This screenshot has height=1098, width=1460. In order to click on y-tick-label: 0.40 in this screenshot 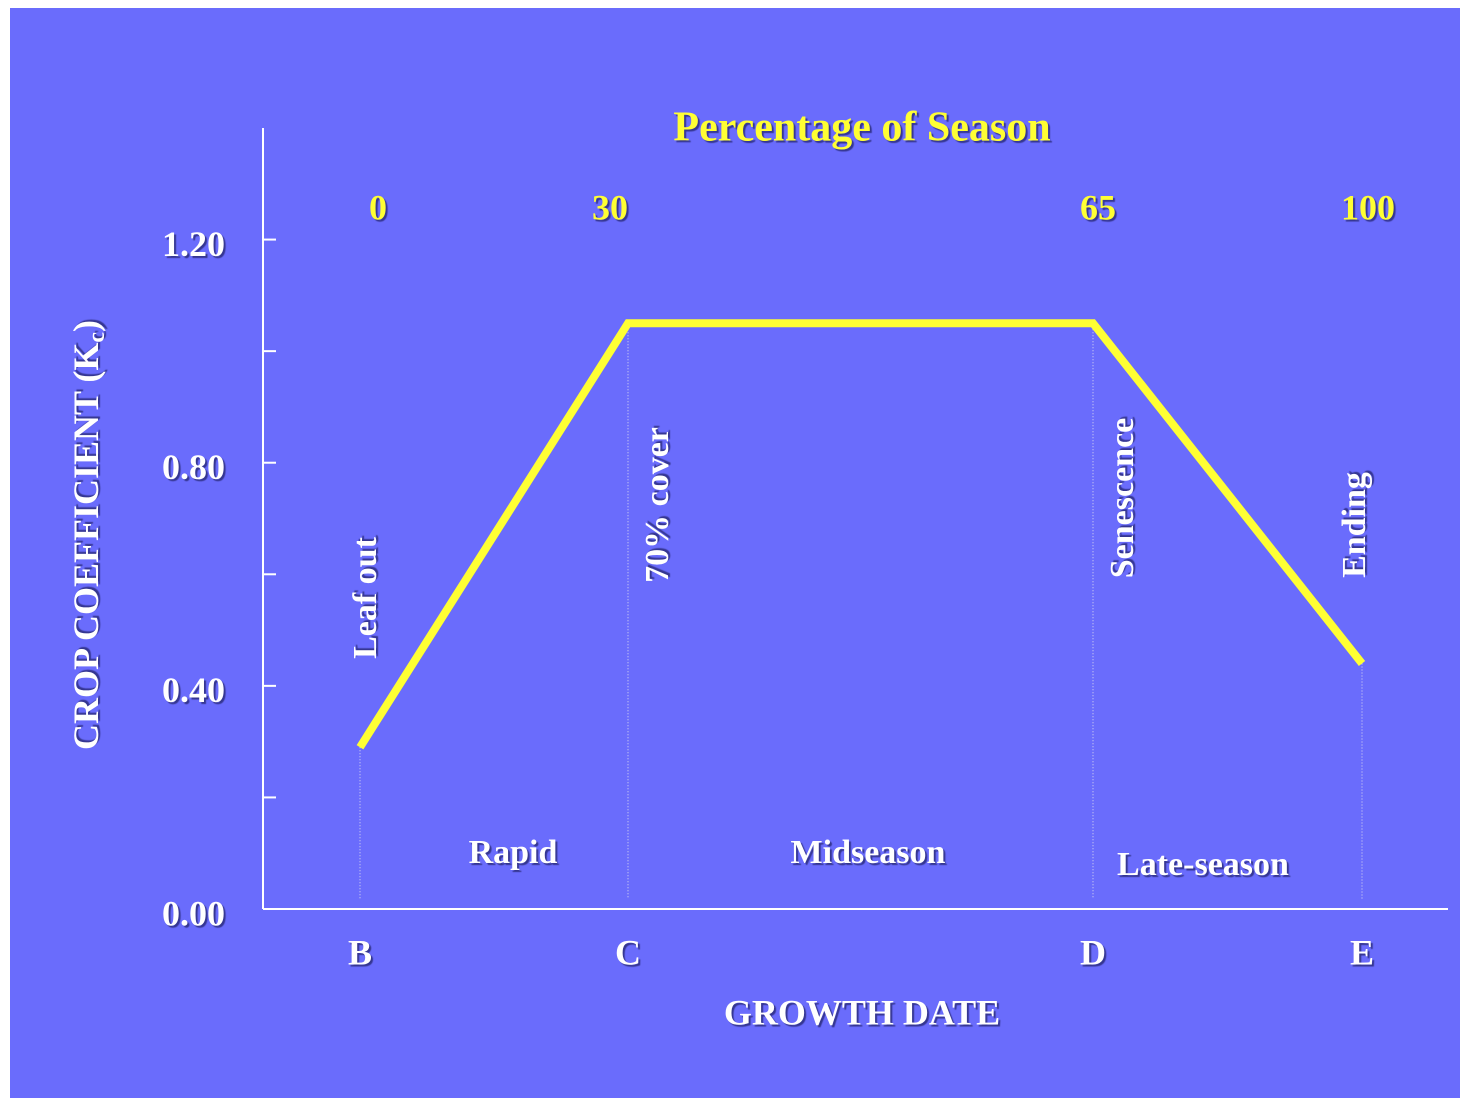, I will do `click(193, 690)`.